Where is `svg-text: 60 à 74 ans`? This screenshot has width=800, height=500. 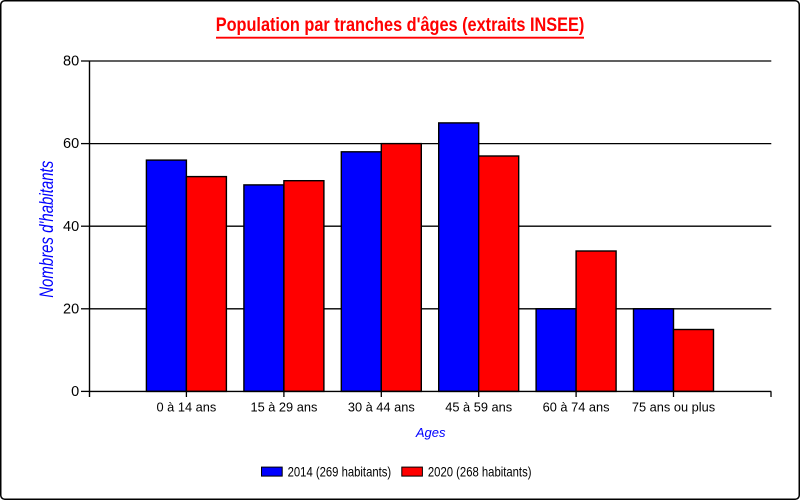 svg-text: 60 à 74 ans is located at coordinates (576, 407).